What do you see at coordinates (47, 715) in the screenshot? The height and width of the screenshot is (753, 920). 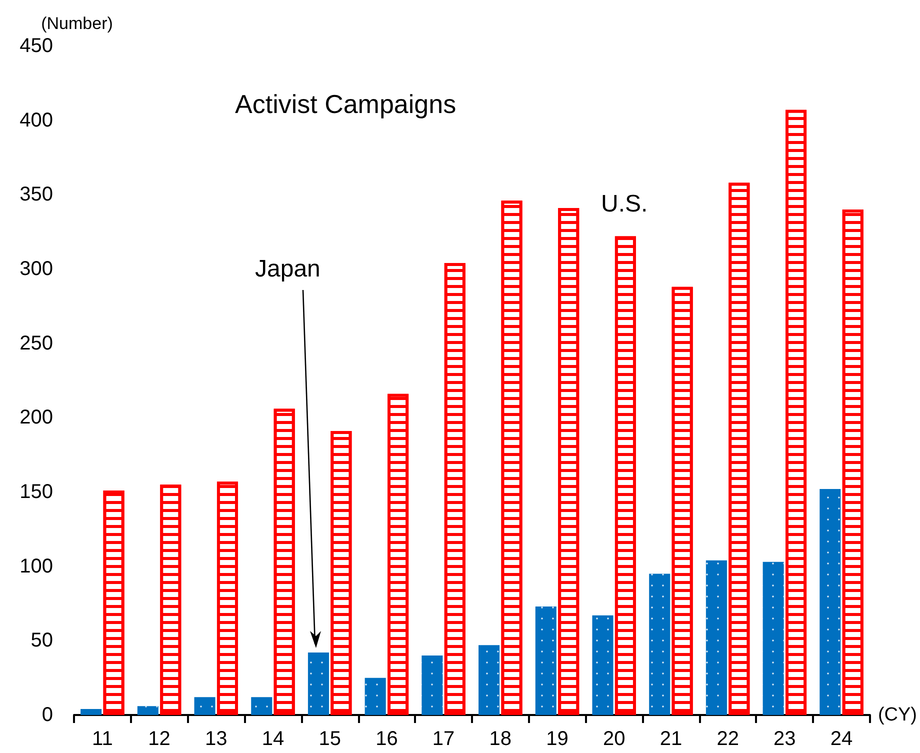 I see `y-tick-label: 0` at bounding box center [47, 715].